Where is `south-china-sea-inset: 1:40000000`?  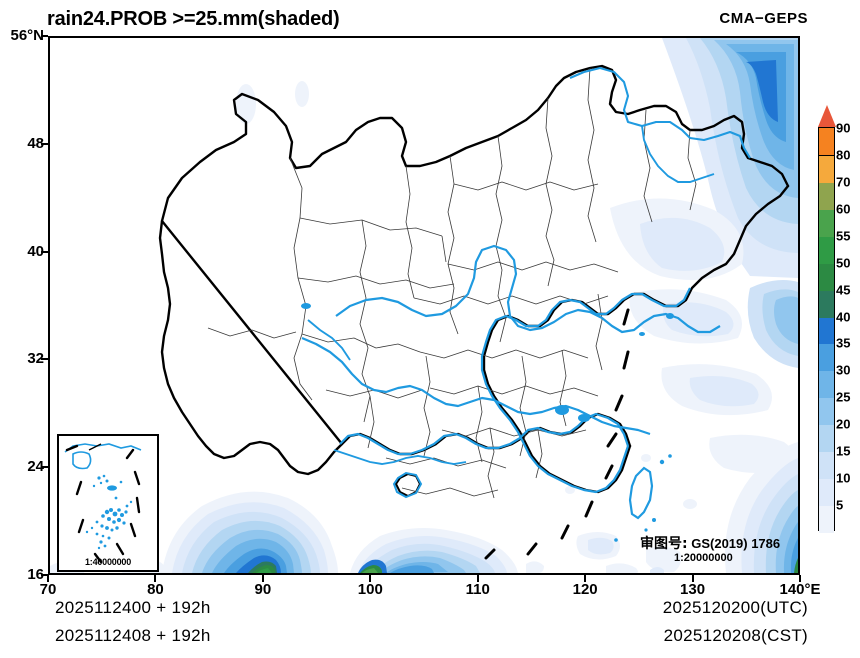 south-china-sea-inset: 1:40000000 is located at coordinates (108, 503).